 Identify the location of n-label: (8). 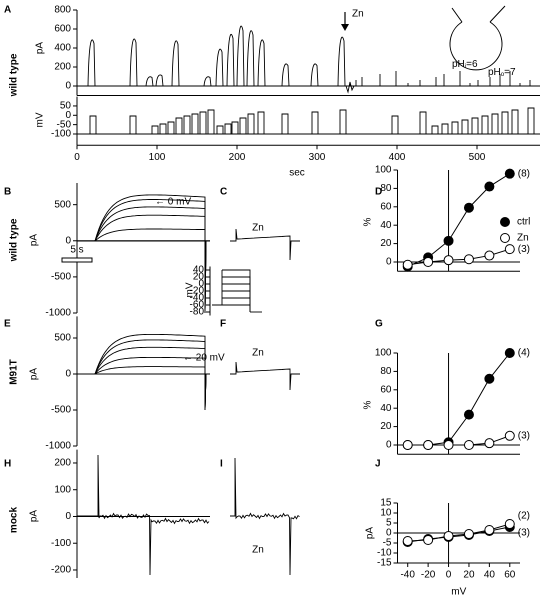
(524, 173).